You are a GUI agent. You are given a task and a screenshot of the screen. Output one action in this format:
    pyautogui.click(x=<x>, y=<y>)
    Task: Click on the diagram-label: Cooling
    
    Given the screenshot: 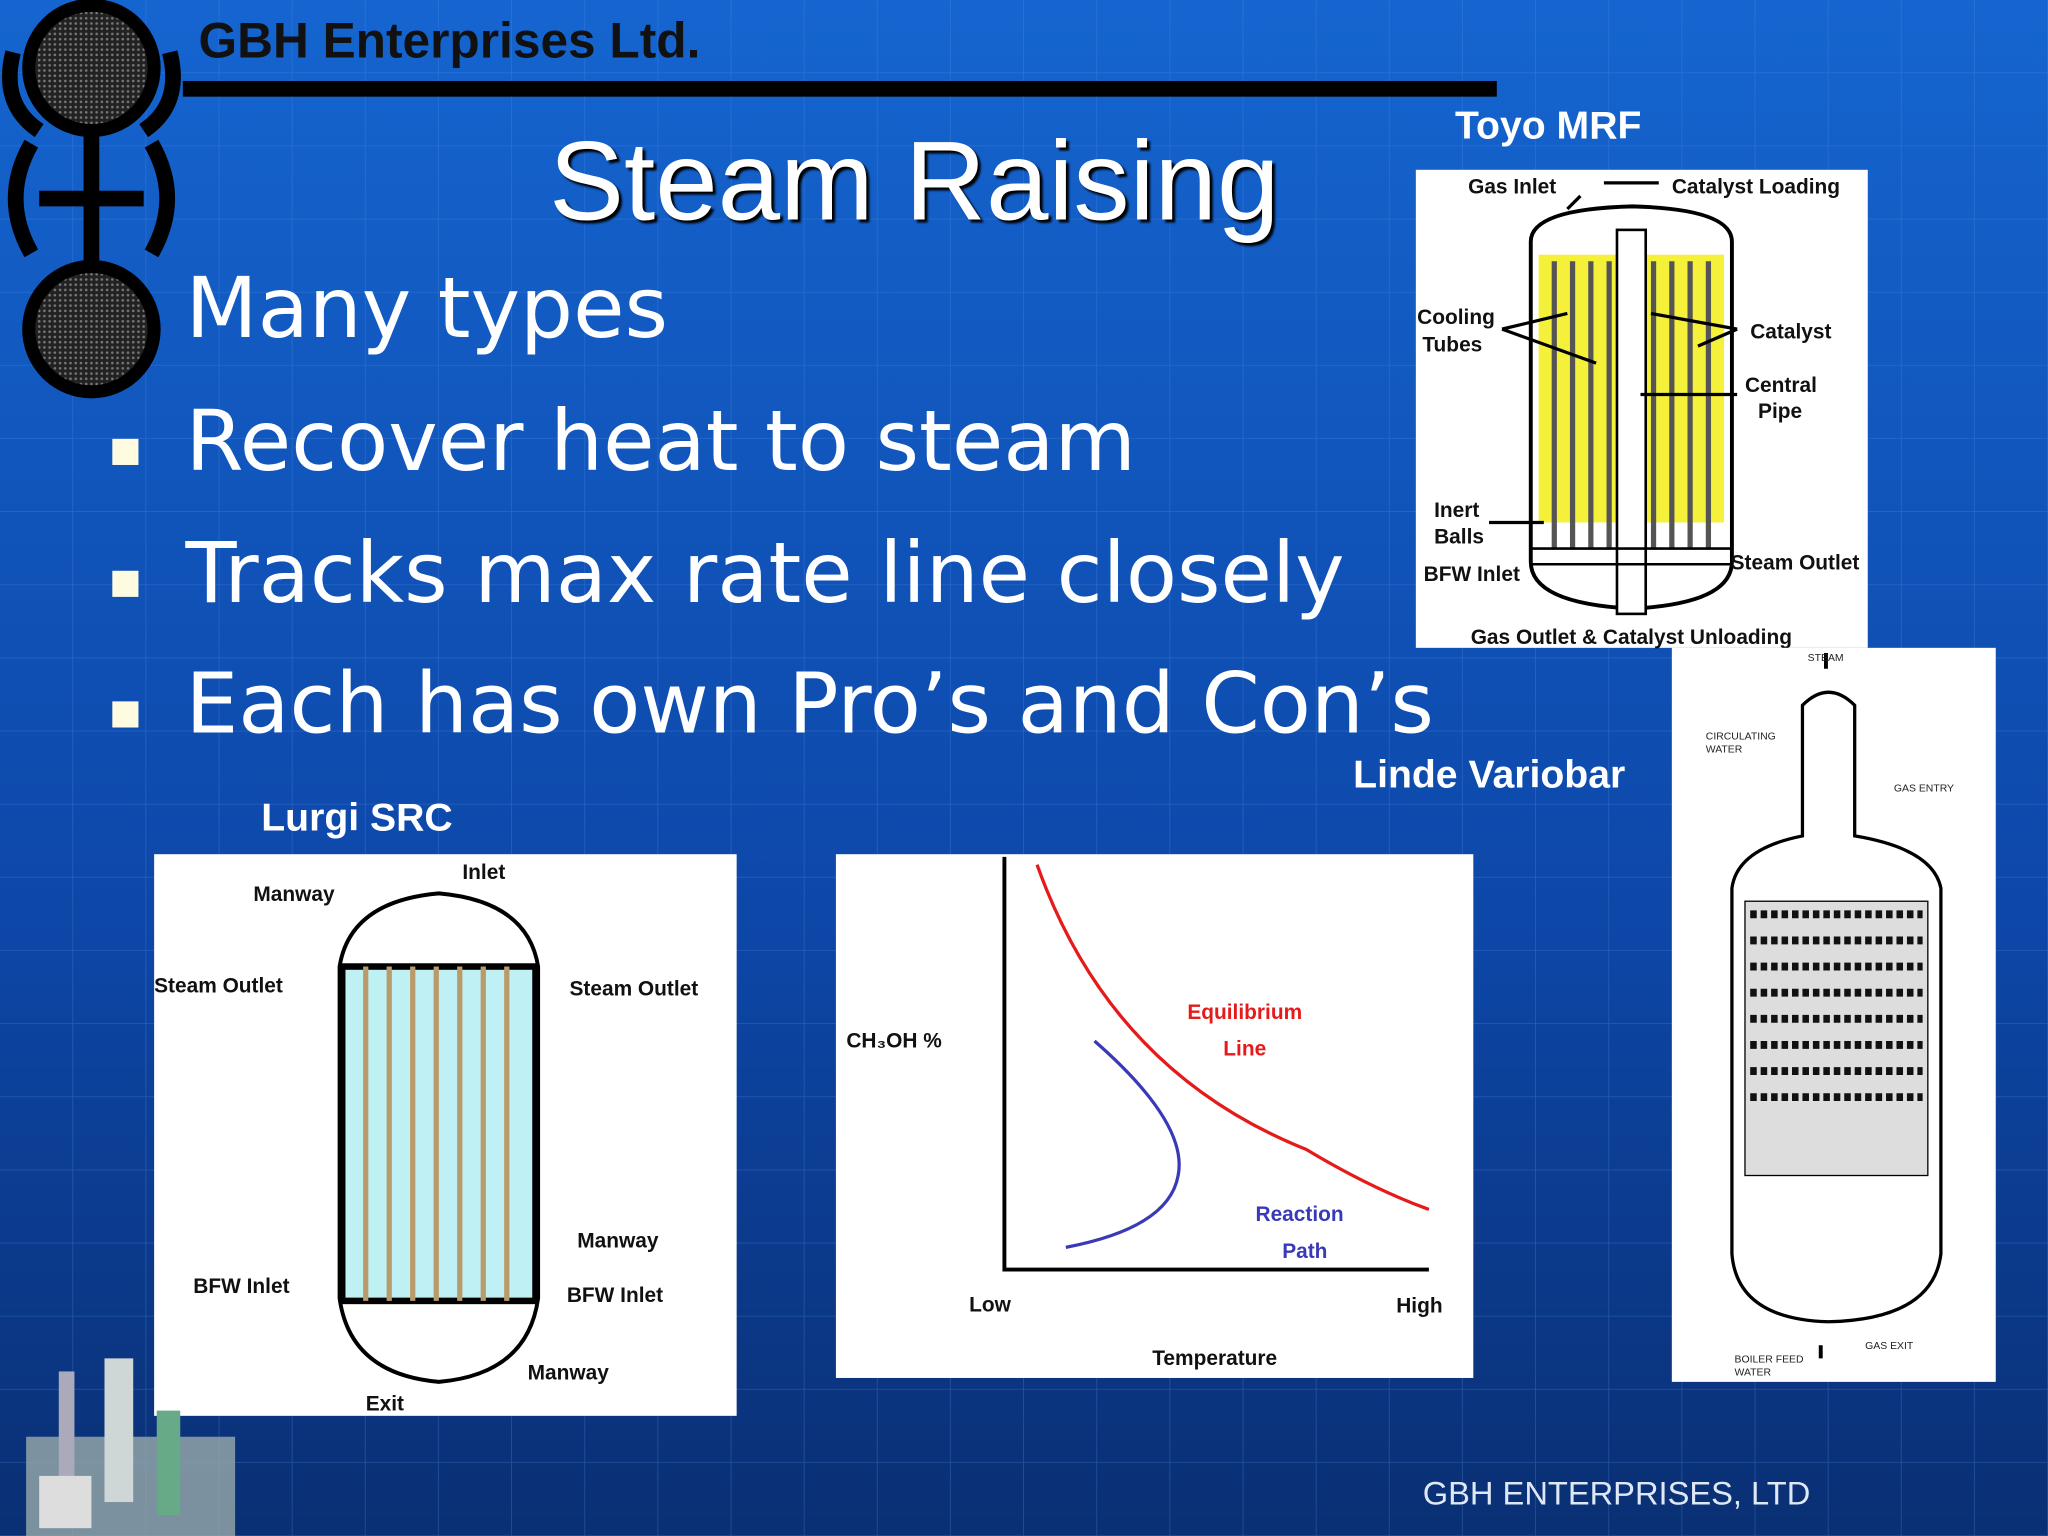 What is the action you would take?
    pyautogui.click(x=1456, y=317)
    